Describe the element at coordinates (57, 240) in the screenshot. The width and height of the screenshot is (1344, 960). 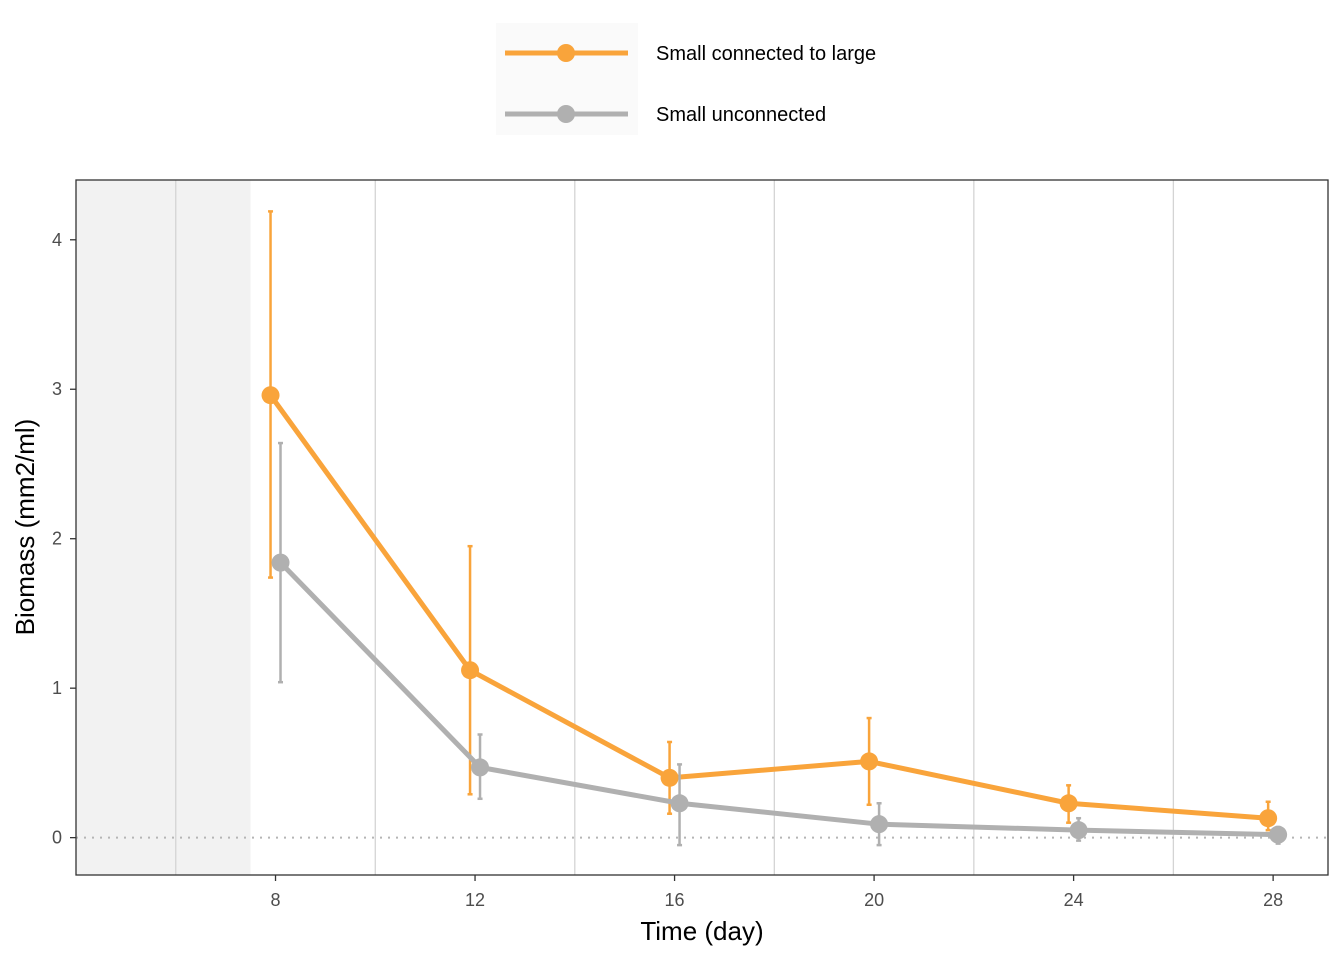
I see `y-tick-label: 4` at that location.